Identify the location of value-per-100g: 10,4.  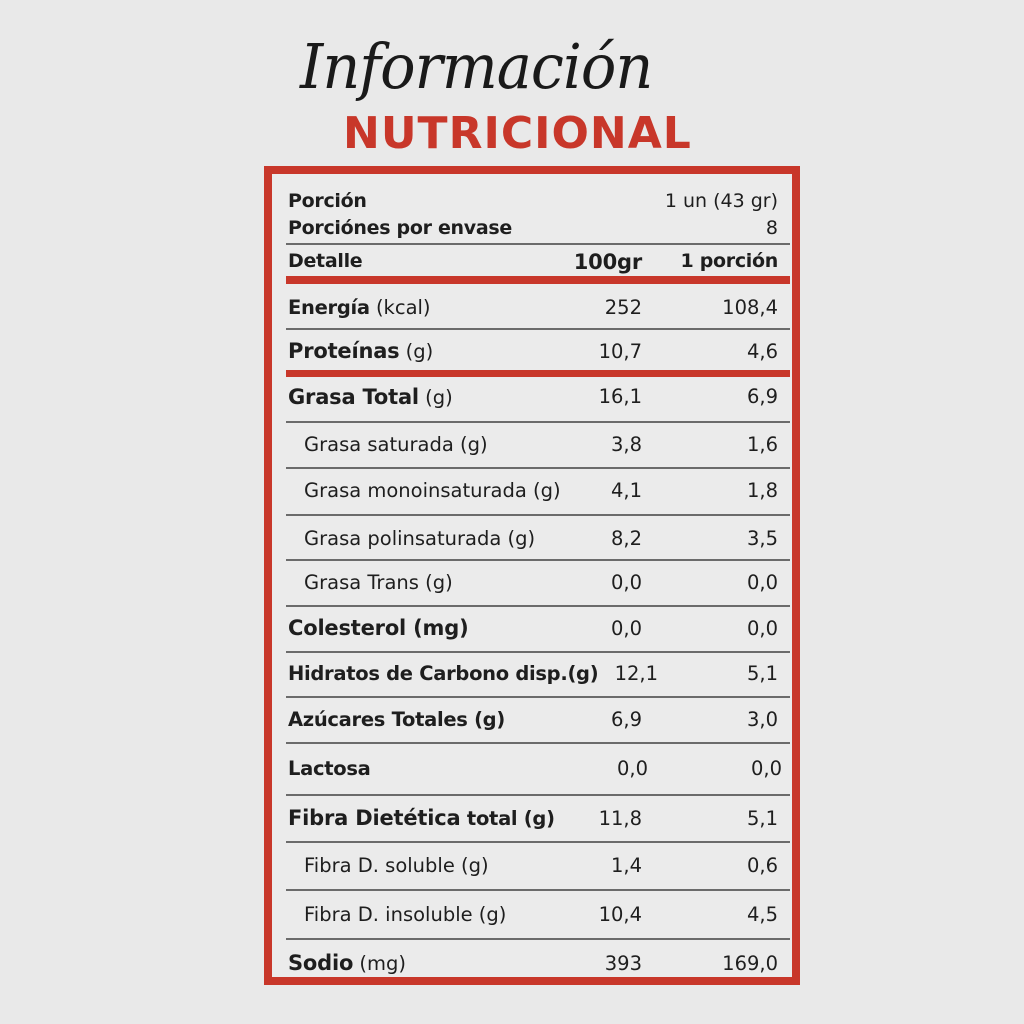
(620, 914).